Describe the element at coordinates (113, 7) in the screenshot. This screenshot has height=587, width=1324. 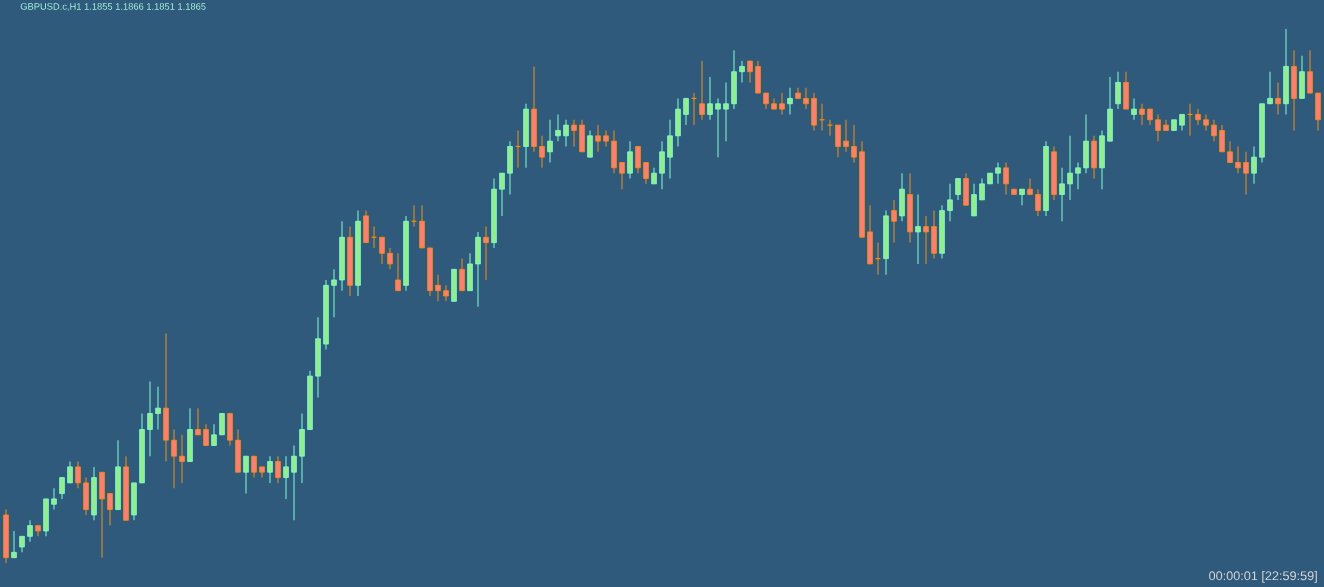
I see `chart-title: GBPUSD.c,H1 1.1855 1.1866 1.1851 1.1865` at that location.